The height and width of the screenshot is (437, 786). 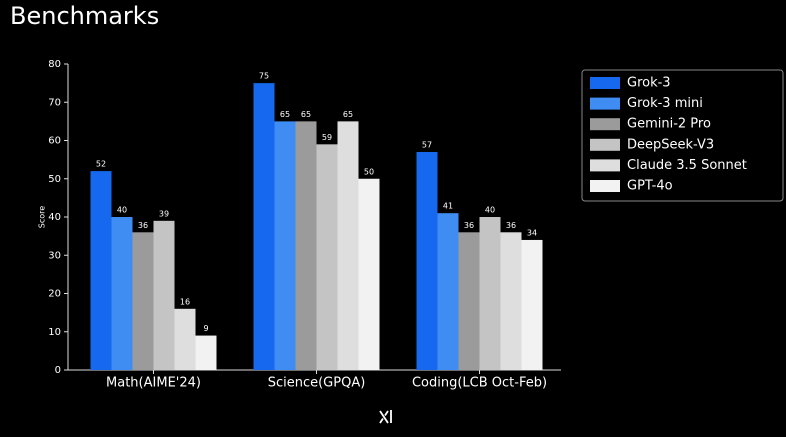 I want to click on y-tick-label: 40, so click(x=54, y=217).